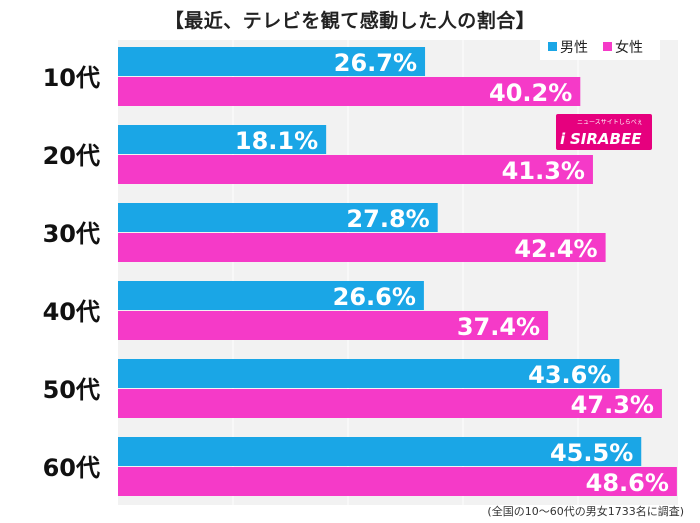 The image size is (700, 523). What do you see at coordinates (555, 249) in the screenshot?
I see `data-label-female: 42.4%` at bounding box center [555, 249].